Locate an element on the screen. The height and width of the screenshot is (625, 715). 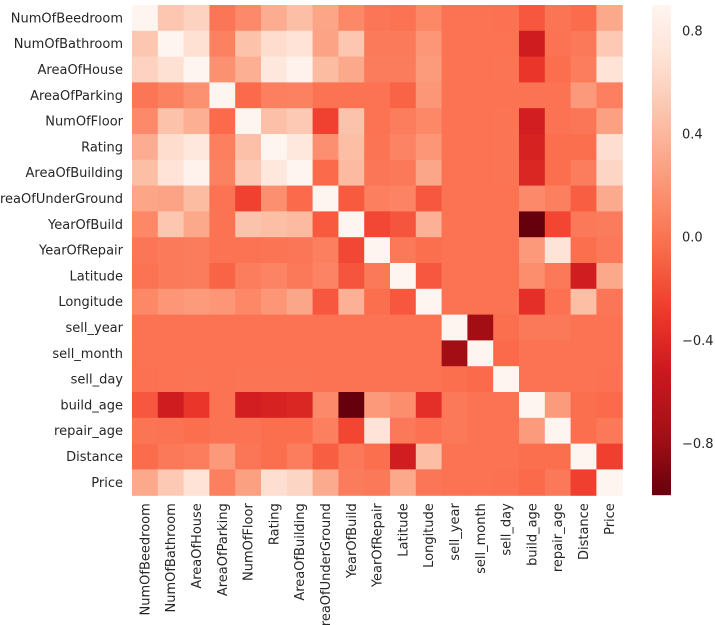
y-tick-label: Longitude is located at coordinates (90, 302).